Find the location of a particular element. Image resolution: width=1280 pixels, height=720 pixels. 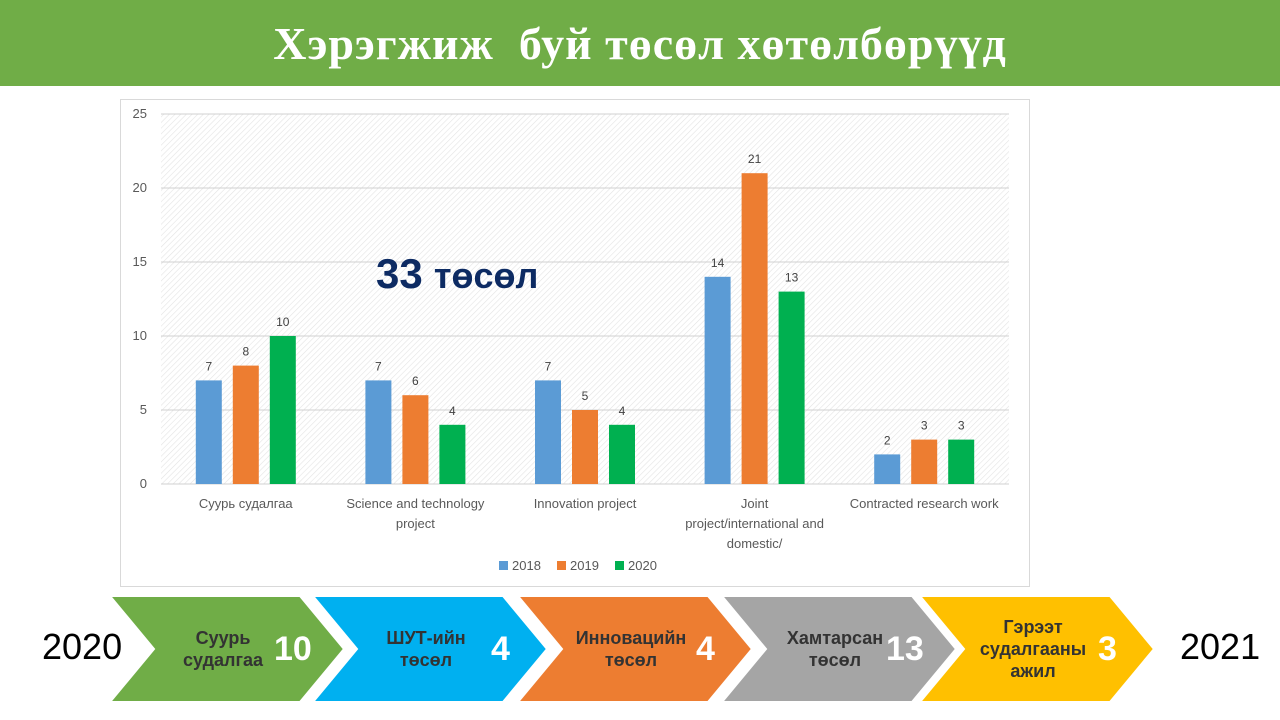

data-label: 2 is located at coordinates (887, 440).